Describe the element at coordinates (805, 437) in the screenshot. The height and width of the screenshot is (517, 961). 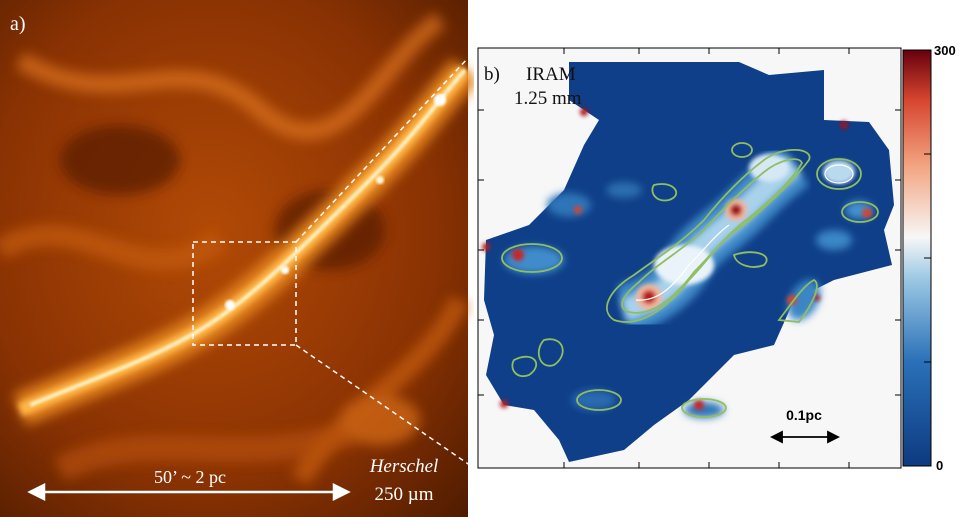
I see `scale-arrow-b` at that location.